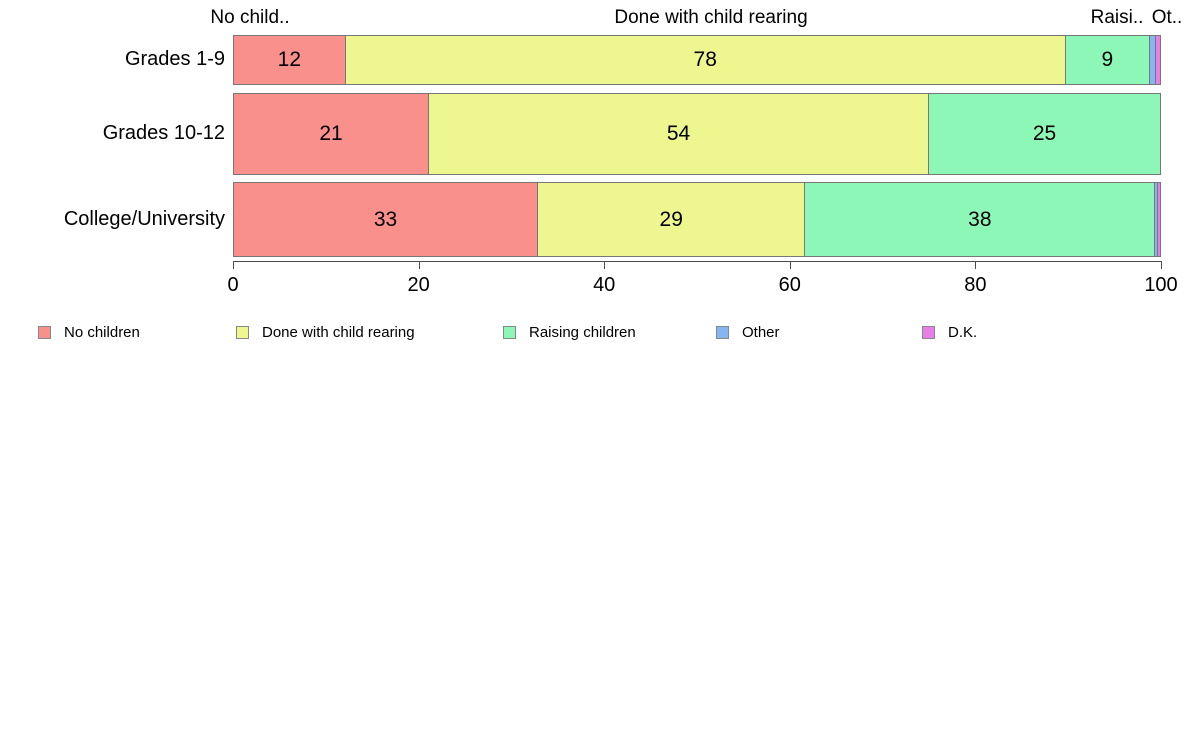  I want to click on segment-header-label: Raisi.., so click(1117, 17).